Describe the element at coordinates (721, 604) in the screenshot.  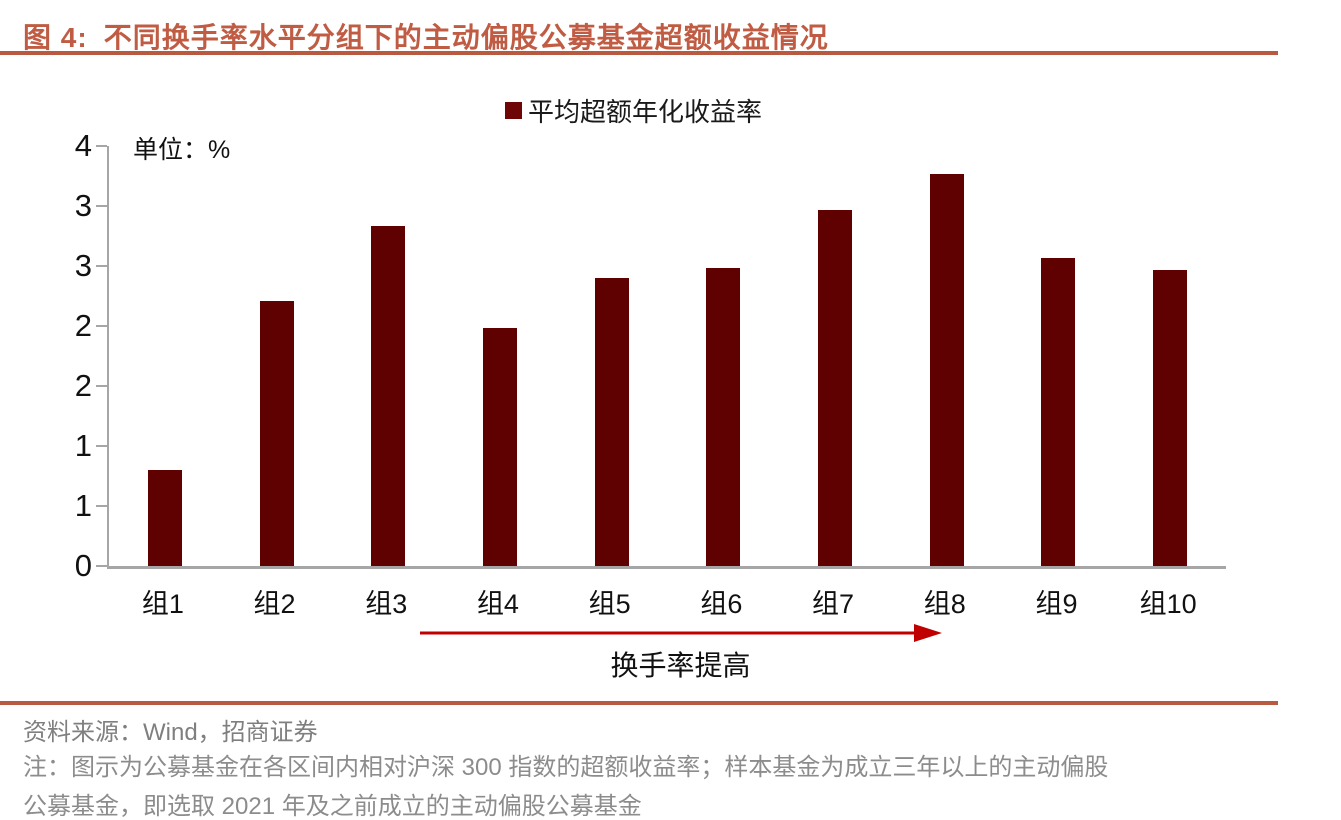
I see `x-axis-label-组6: 组6` at that location.